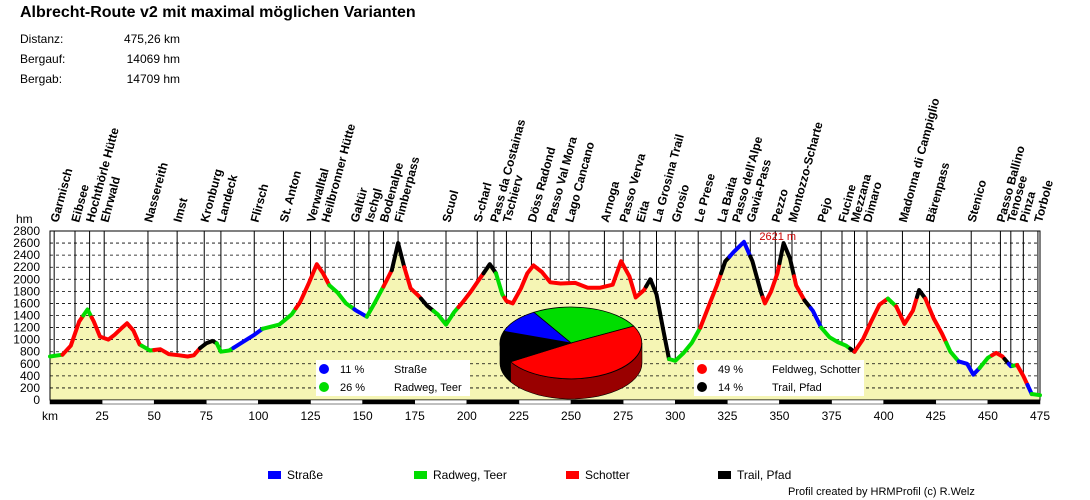 The image size is (1090, 500). I want to click on stat-ascent: Bergauf: 14069 hm, so click(100, 59).